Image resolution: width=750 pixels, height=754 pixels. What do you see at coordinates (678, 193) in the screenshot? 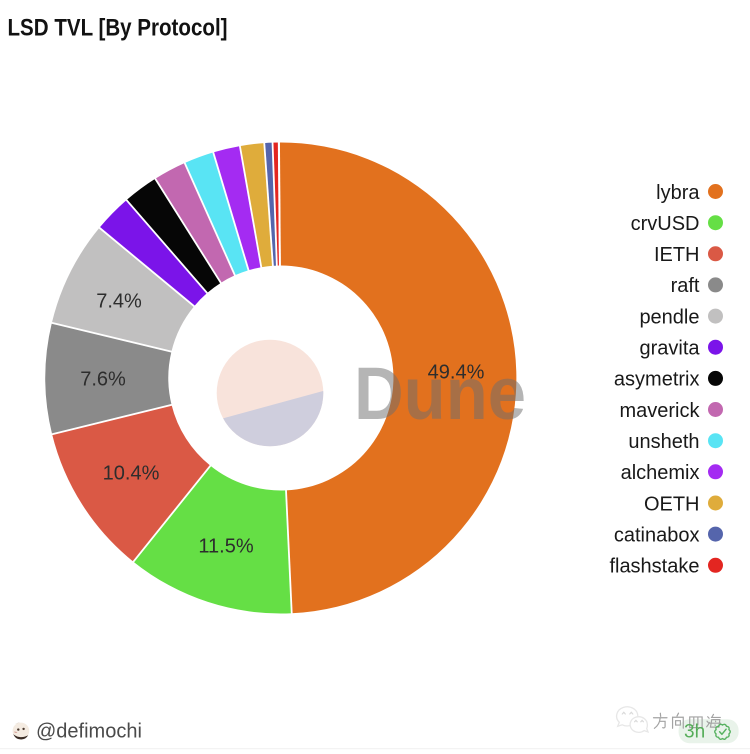
I see `svg-text: lybra` at bounding box center [678, 193].